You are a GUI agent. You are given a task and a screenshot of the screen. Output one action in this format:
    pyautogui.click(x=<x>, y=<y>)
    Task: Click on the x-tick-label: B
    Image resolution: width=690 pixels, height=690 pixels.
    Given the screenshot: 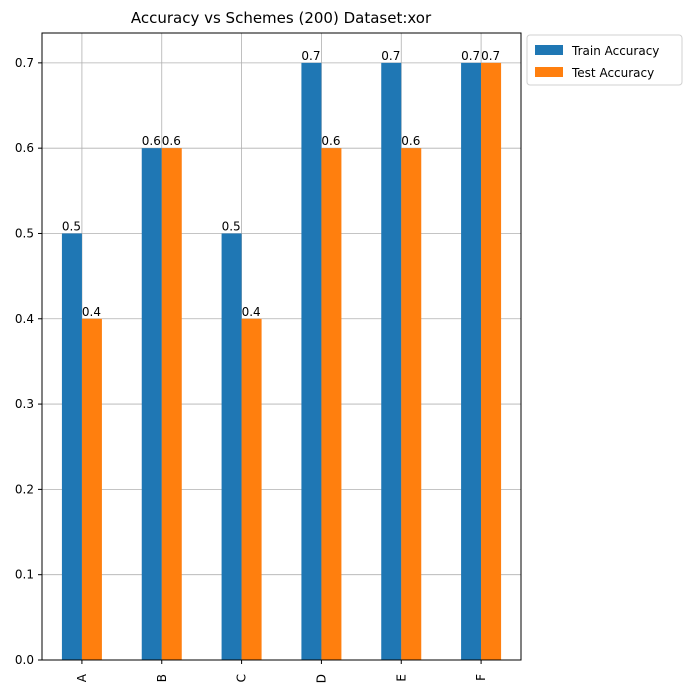 What is the action you would take?
    pyautogui.click(x=162, y=678)
    